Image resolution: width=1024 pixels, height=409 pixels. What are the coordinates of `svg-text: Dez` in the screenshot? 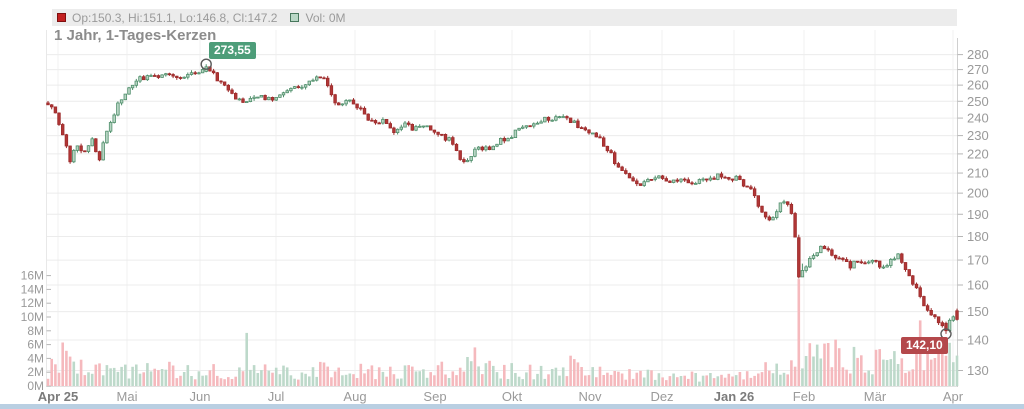 It's located at (661, 396).